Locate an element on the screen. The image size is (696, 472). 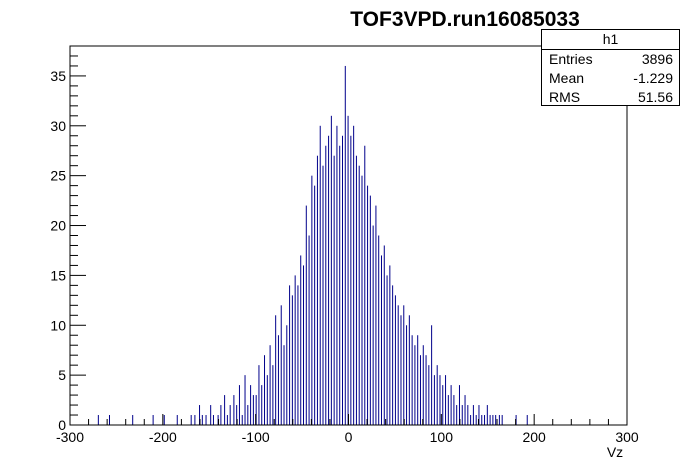
stats-label: RMS is located at coordinates (565, 97).